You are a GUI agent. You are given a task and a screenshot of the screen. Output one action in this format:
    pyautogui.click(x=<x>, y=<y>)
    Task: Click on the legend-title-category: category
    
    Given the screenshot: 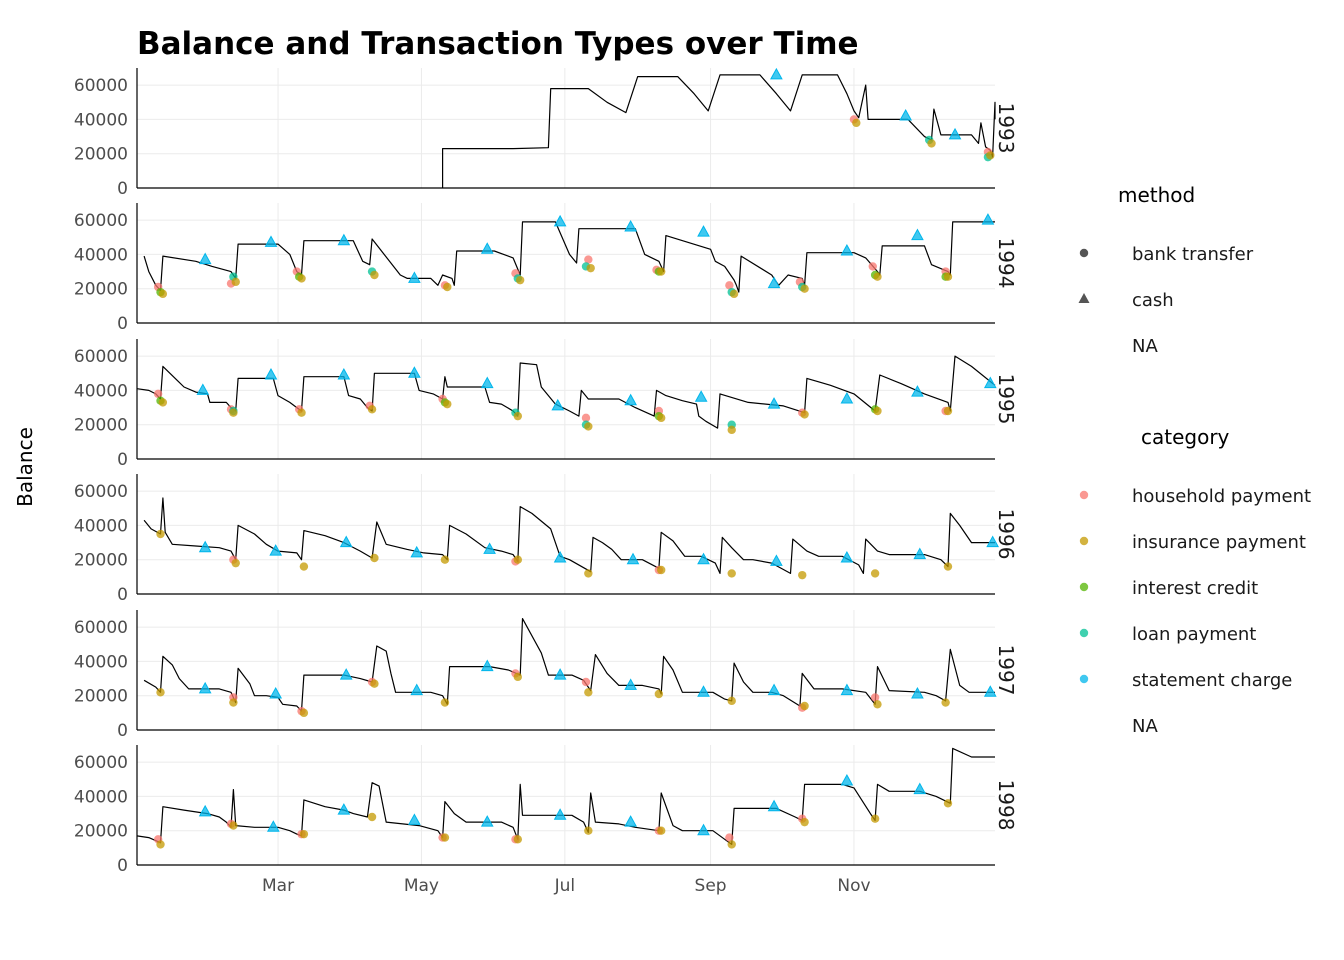 What is the action you would take?
    pyautogui.click(x=1185, y=437)
    